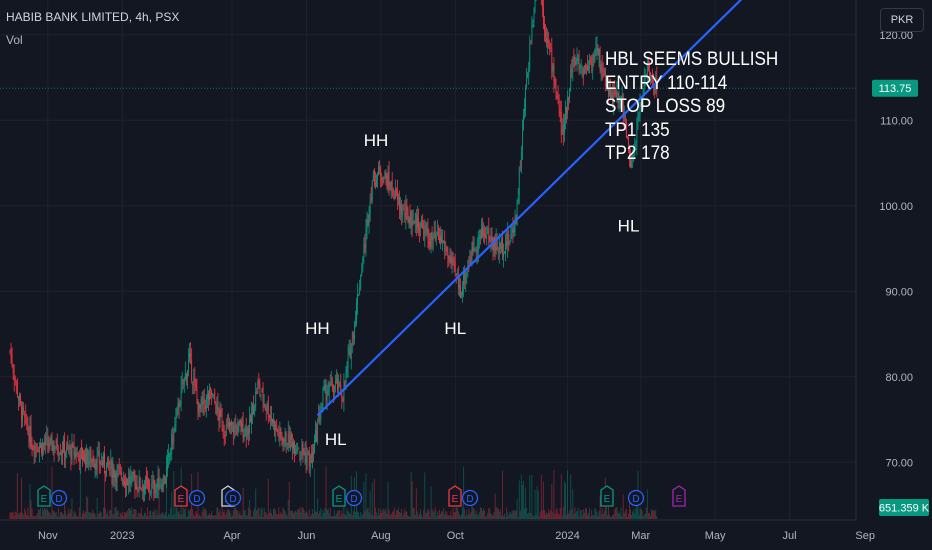 This screenshot has height=550, width=932. I want to click on currency-button: PKR, so click(902, 20).